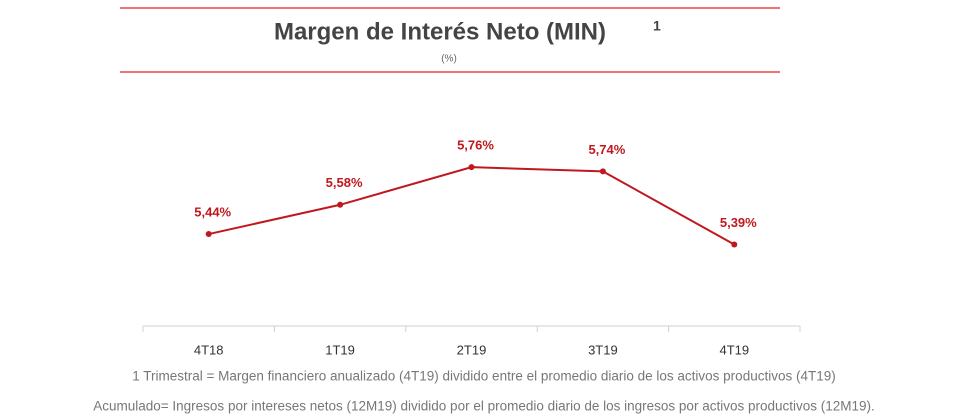 The width and height of the screenshot is (968, 415). I want to click on x-tick-label: 4T18, so click(209, 349).